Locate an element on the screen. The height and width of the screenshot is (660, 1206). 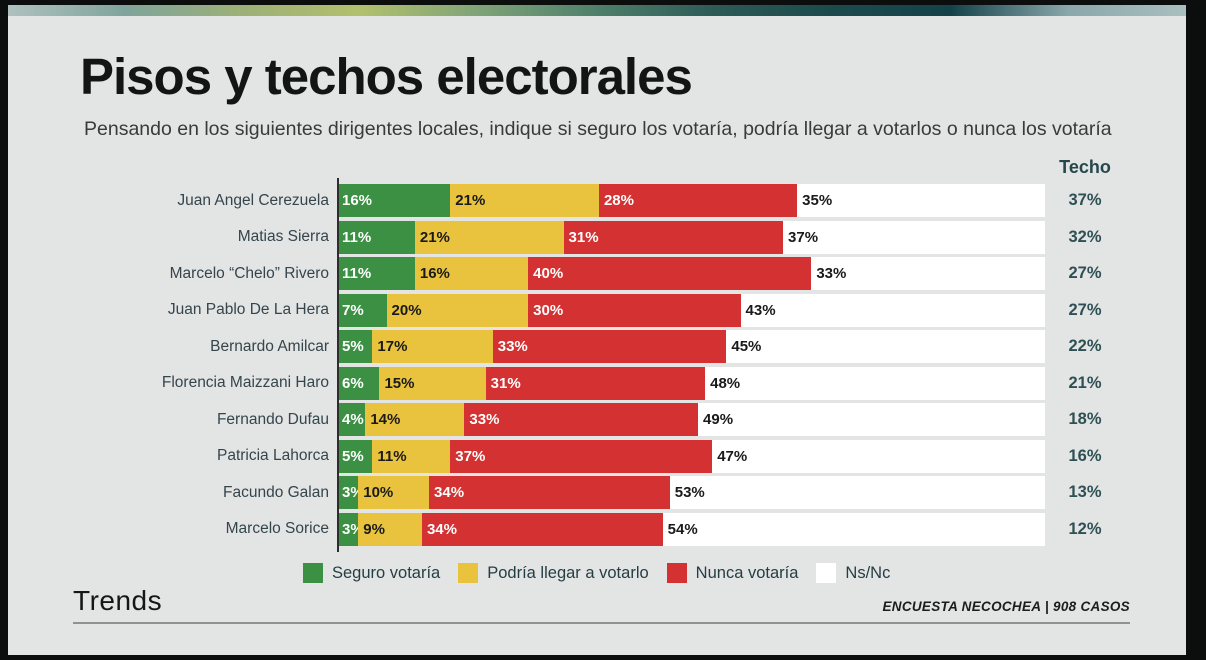
stacked-bar: 5% 17% 33% 45% is located at coordinates (691, 346).